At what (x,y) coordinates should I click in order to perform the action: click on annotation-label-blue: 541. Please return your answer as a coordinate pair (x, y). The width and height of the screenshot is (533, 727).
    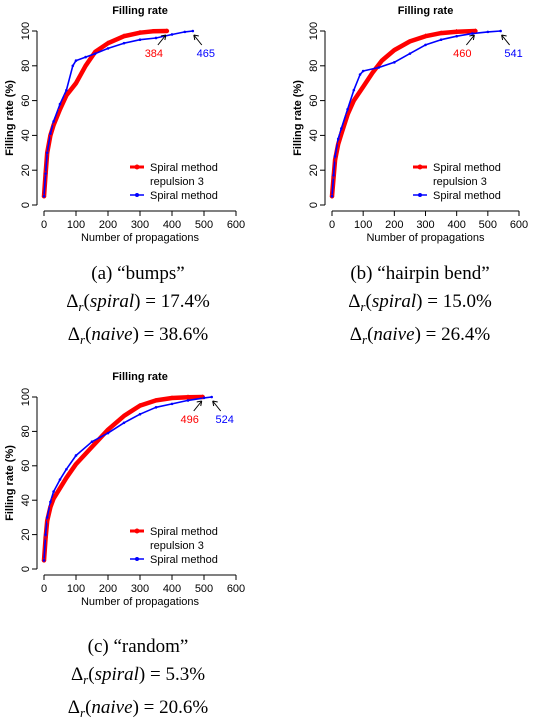
    Looking at the image, I should click on (513, 54).